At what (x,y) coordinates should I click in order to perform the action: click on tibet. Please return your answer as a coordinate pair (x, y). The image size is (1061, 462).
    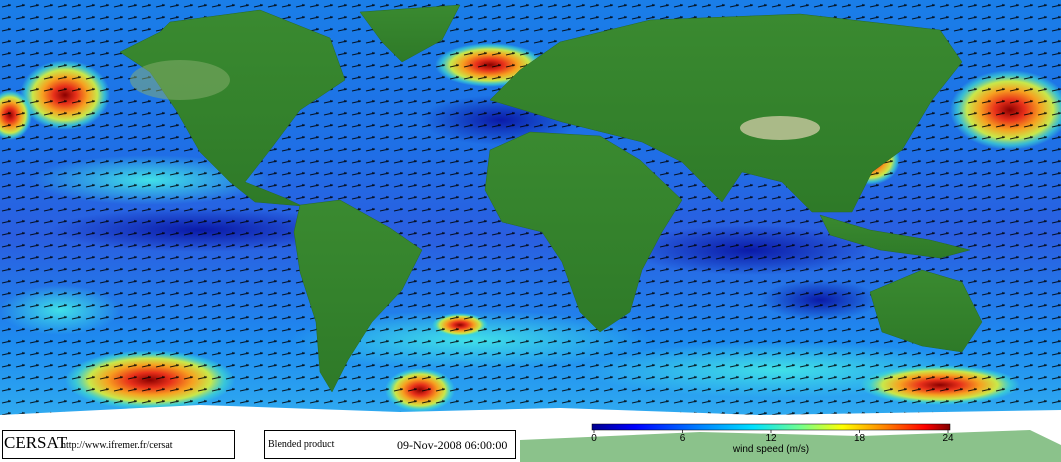
    Looking at the image, I should click on (780, 128).